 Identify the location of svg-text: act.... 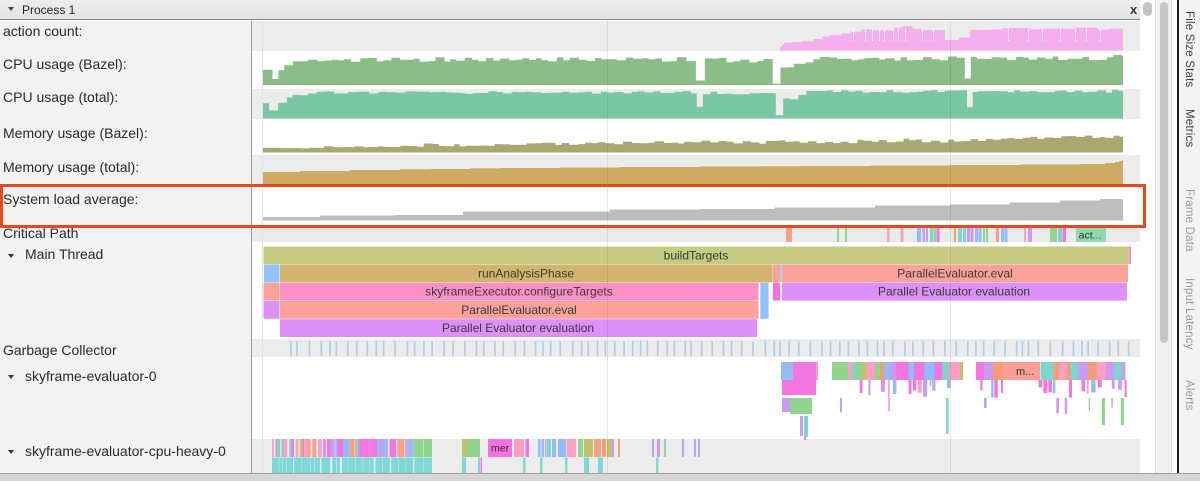
(1090, 236).